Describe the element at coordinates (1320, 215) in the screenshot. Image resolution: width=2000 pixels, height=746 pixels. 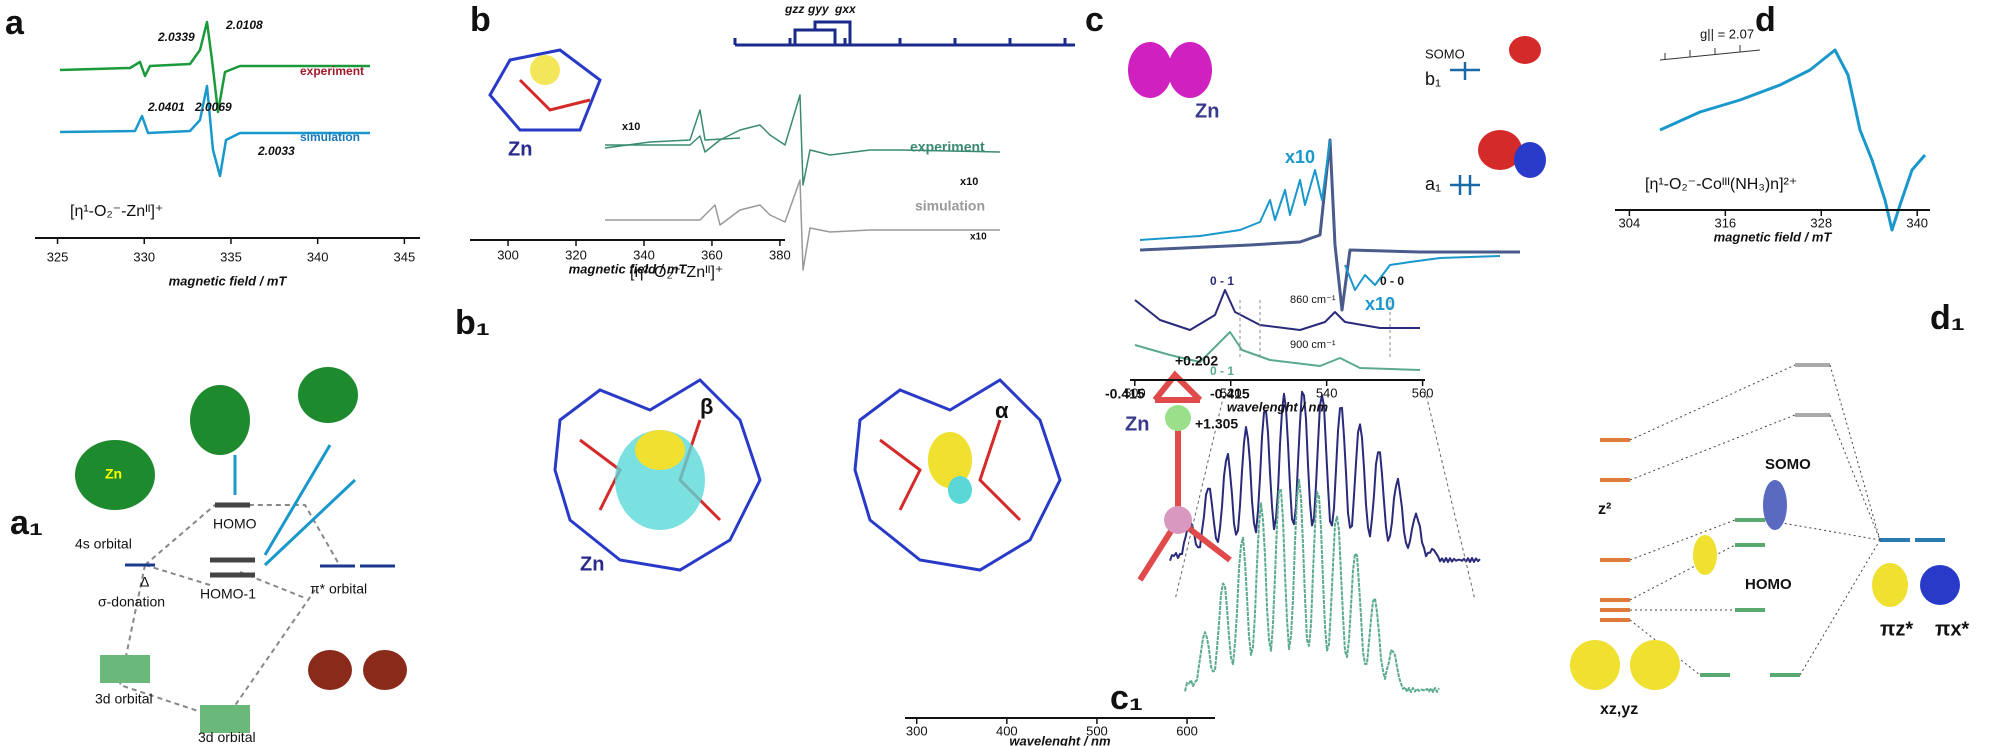
I see `c-x10-curve` at that location.